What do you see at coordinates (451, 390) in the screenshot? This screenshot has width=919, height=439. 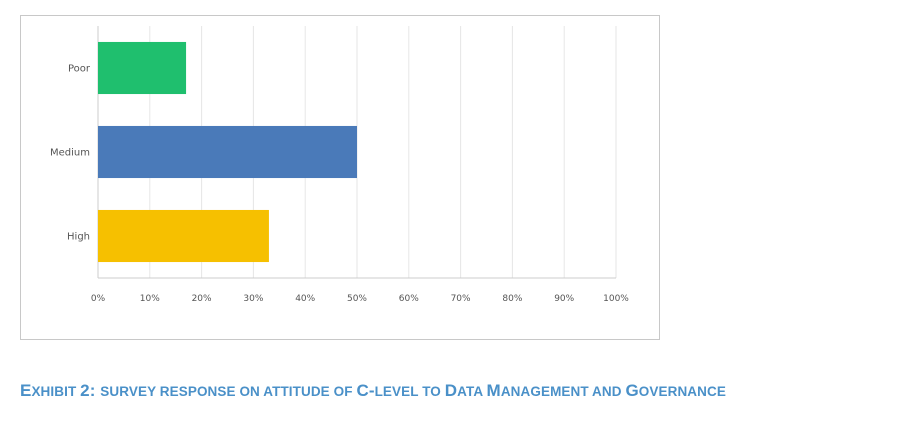 I see `caption-segment: D` at bounding box center [451, 390].